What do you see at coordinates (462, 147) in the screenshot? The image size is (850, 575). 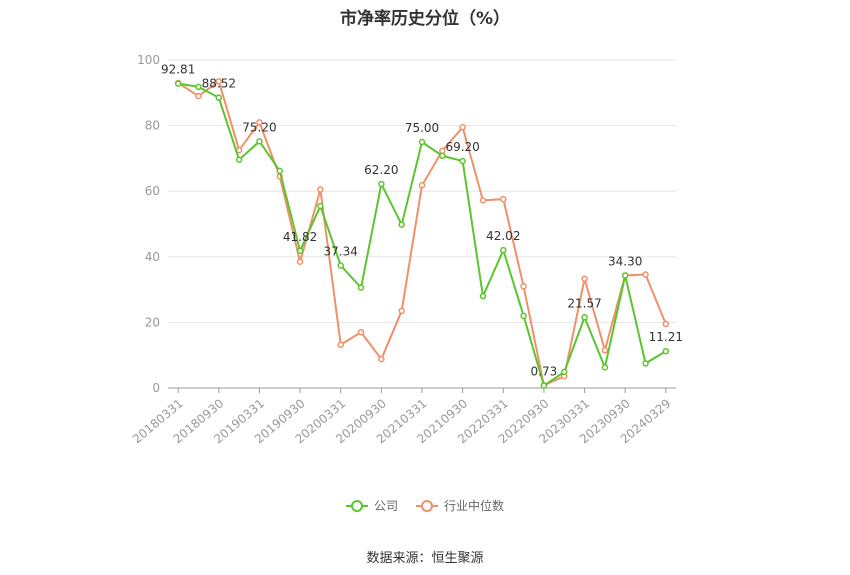 I see `data-label: 69.20` at bounding box center [462, 147].